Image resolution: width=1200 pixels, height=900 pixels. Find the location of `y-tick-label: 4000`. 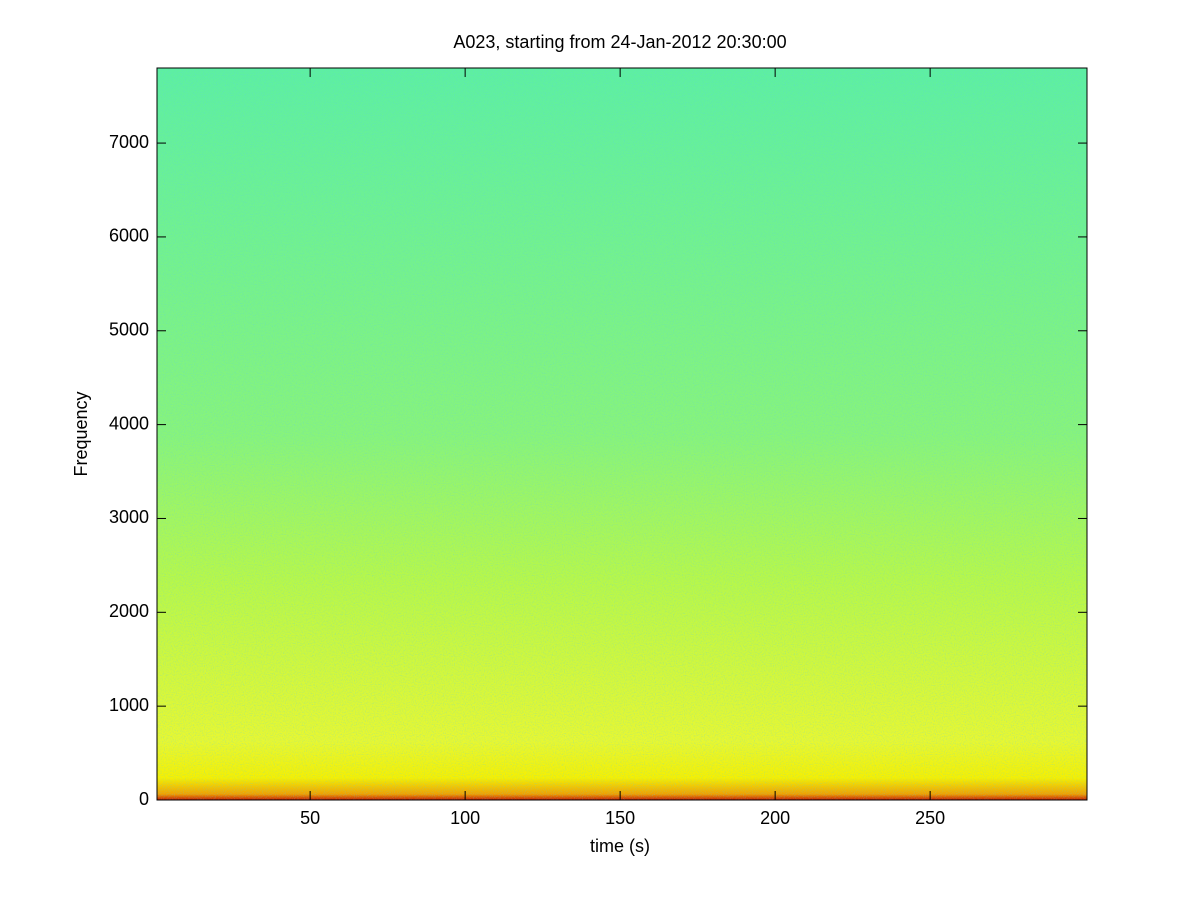

y-tick-label: 4000 is located at coordinates (129, 423).